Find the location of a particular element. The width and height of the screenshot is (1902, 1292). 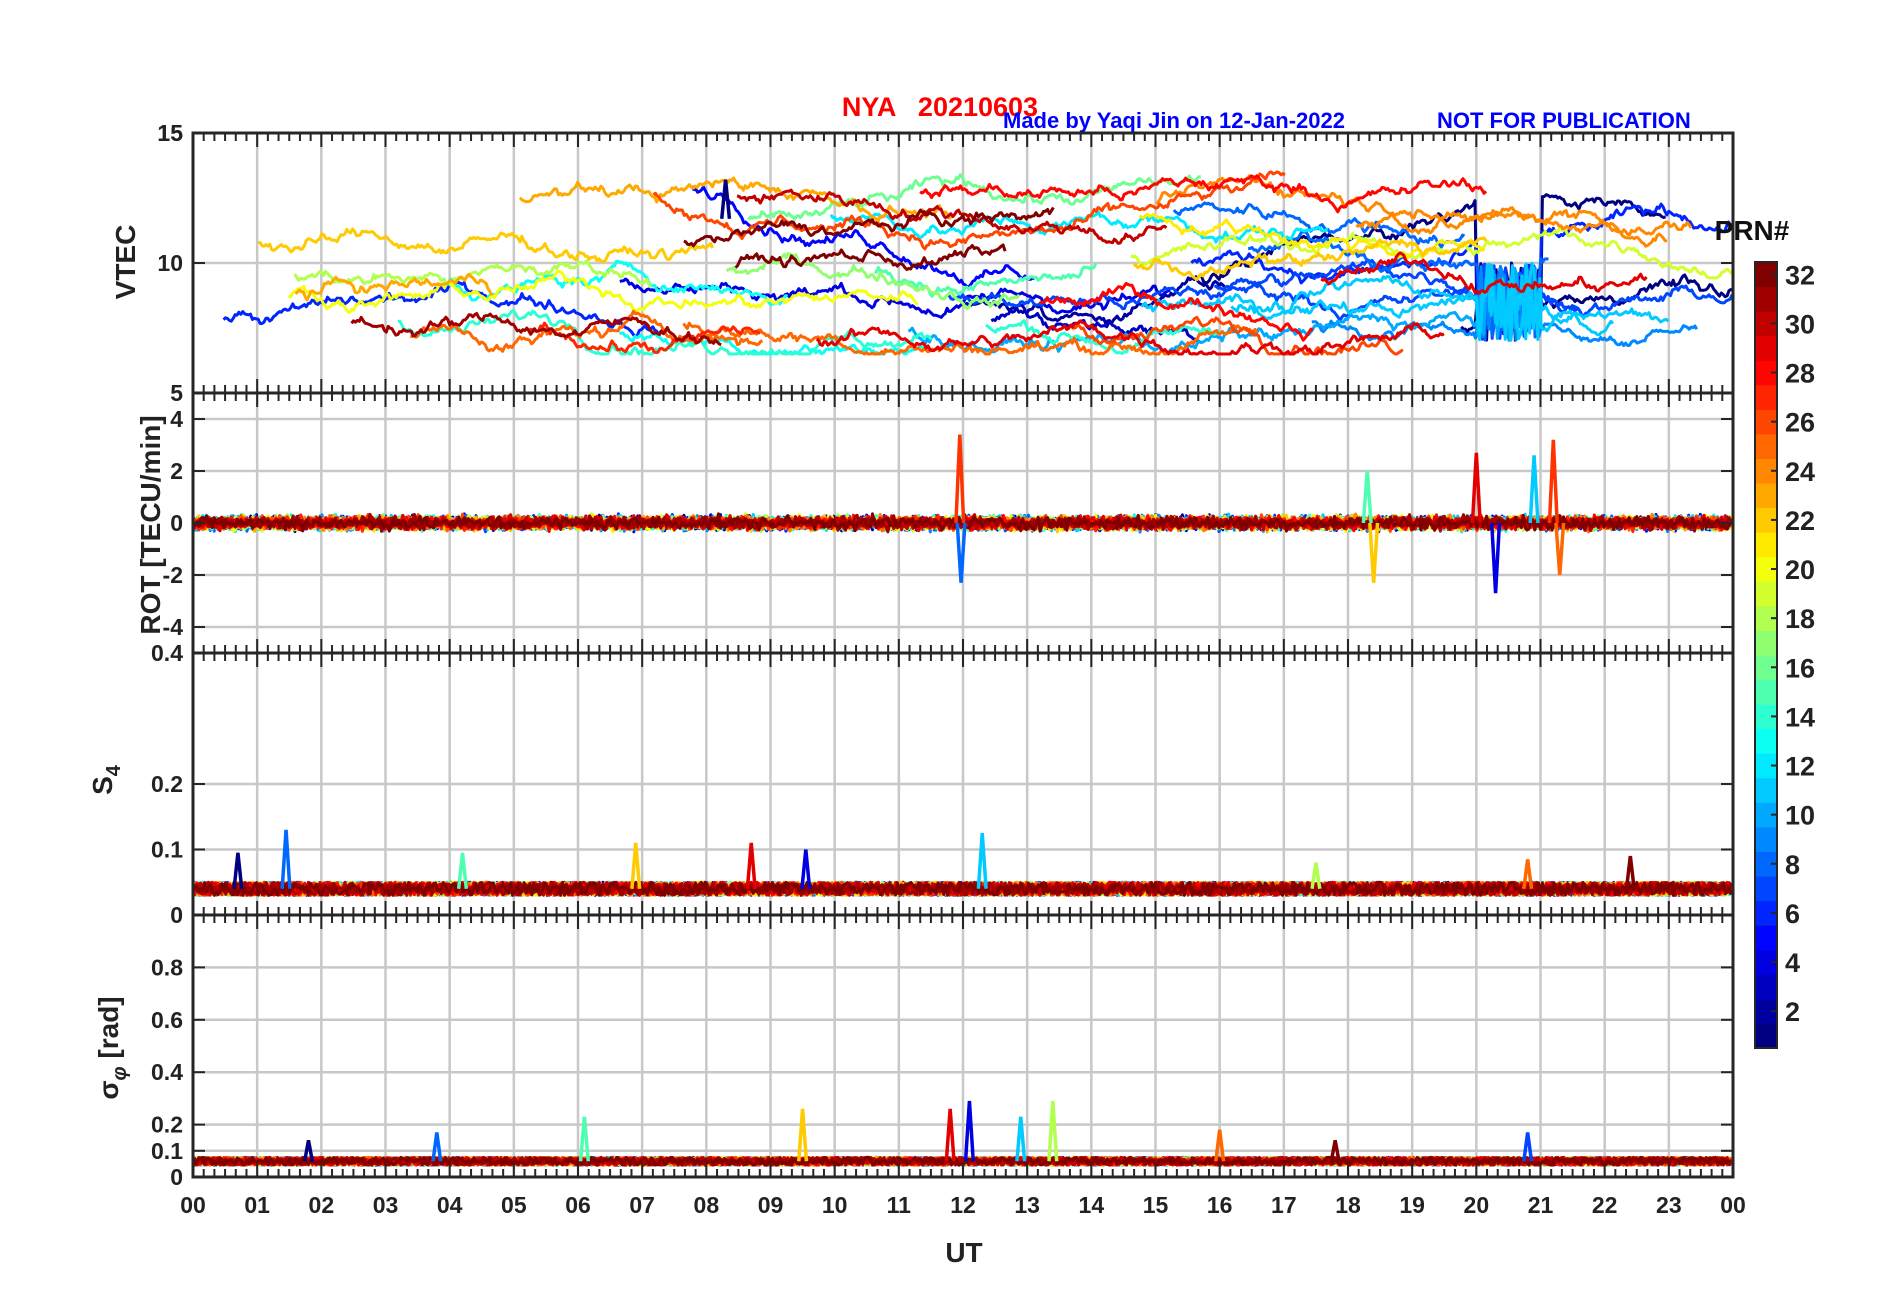

x-tick-label: 05 is located at coordinates (514, 1205).